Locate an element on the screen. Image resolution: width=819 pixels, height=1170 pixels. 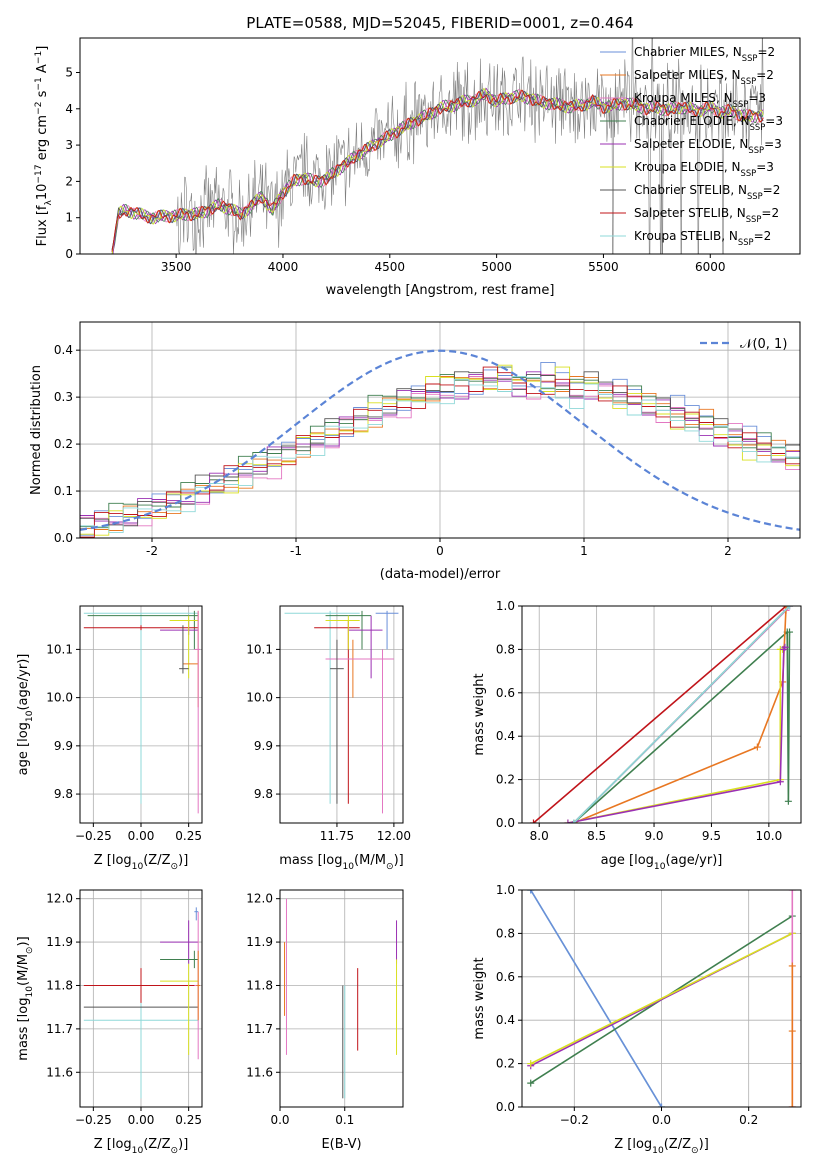
x-tick-label: 8.0 is located at coordinates (539, 836).